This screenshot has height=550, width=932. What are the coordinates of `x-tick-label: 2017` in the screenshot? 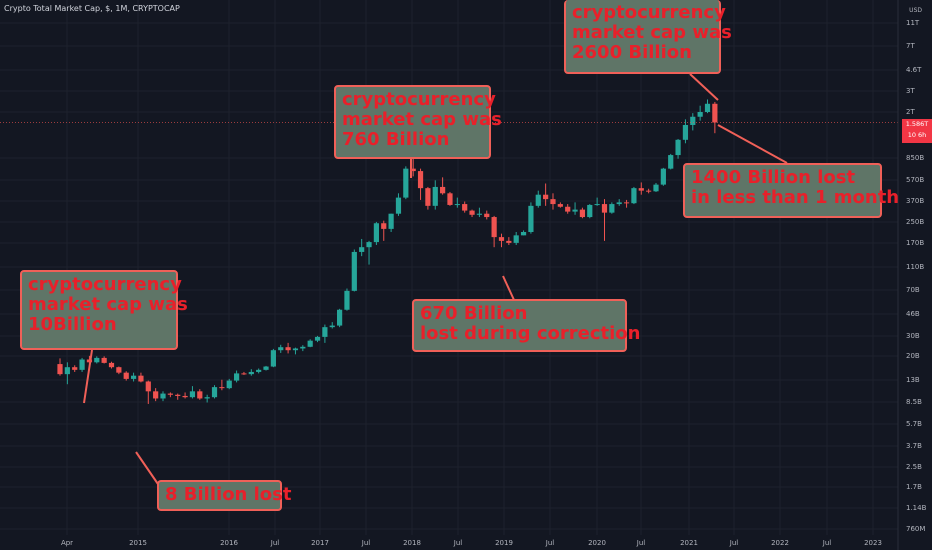 It's located at (320, 543).